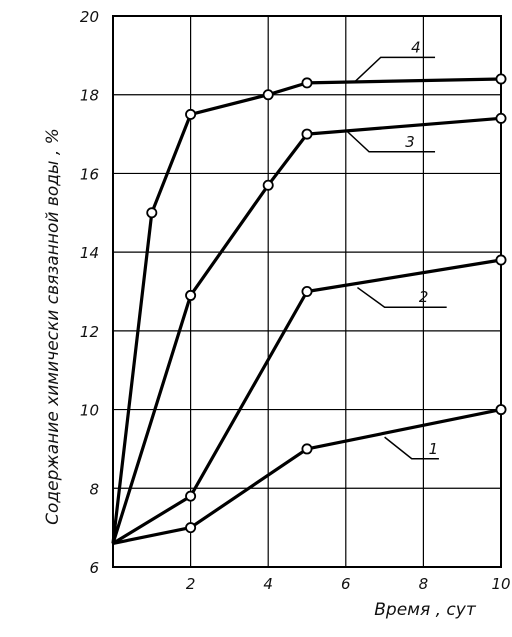 The image size is (512, 637). What do you see at coordinates (89, 253) in the screenshot?
I see `y-tick-label: 14` at bounding box center [89, 253].